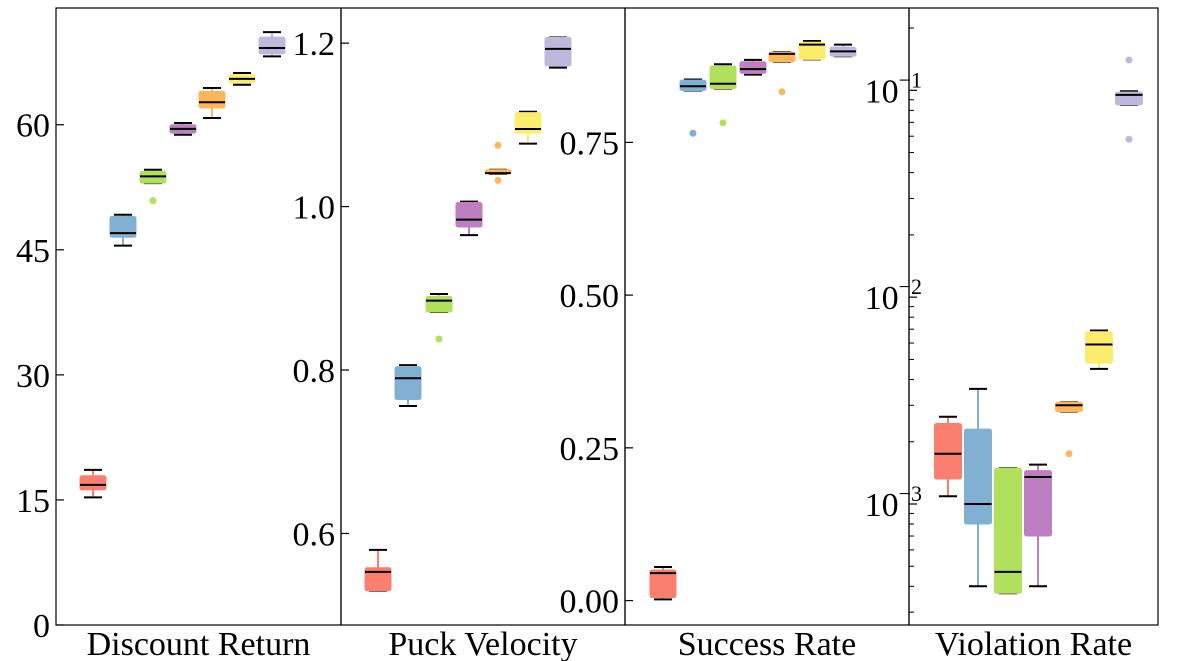  Describe the element at coordinates (482, 643) in the screenshot. I see `x-axis-label: Puck Velocity` at that location.